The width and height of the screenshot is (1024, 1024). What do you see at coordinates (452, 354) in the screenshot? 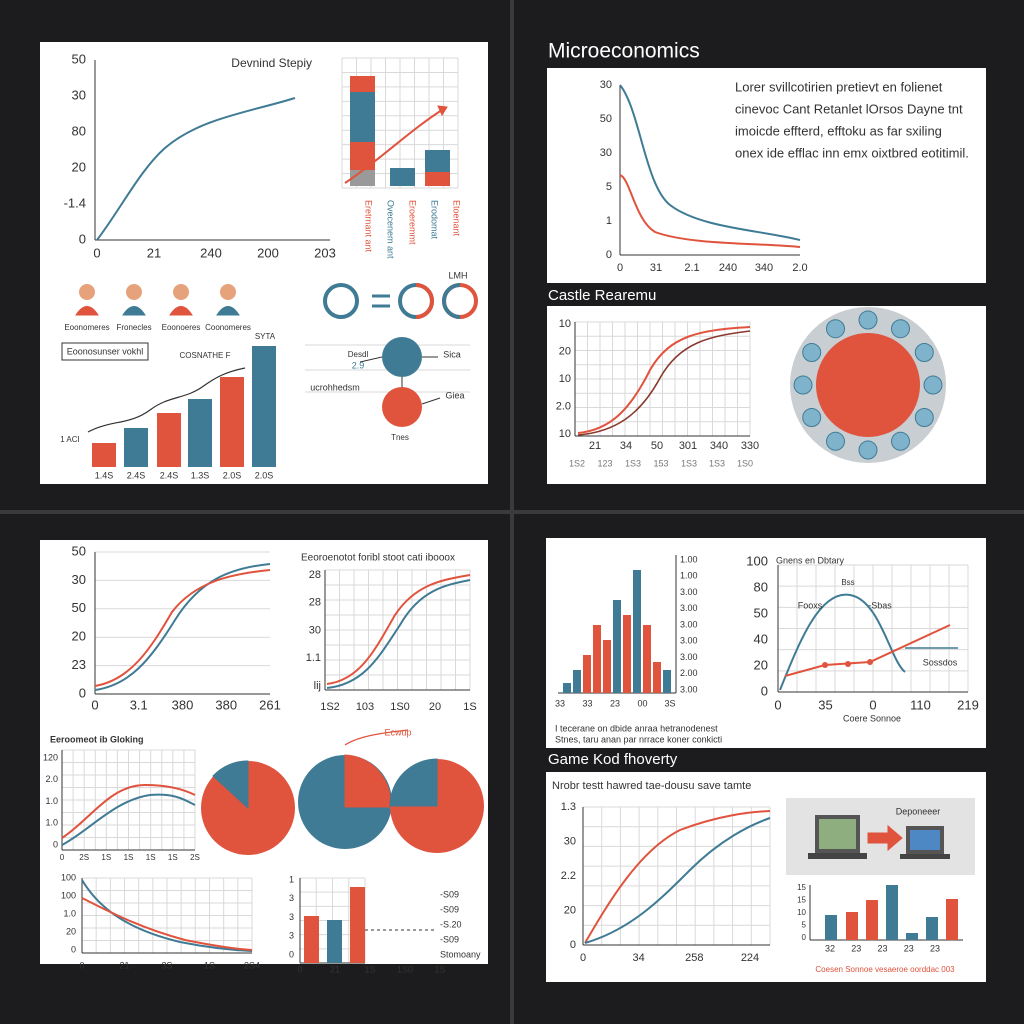
I see `label: Sica` at bounding box center [452, 354].